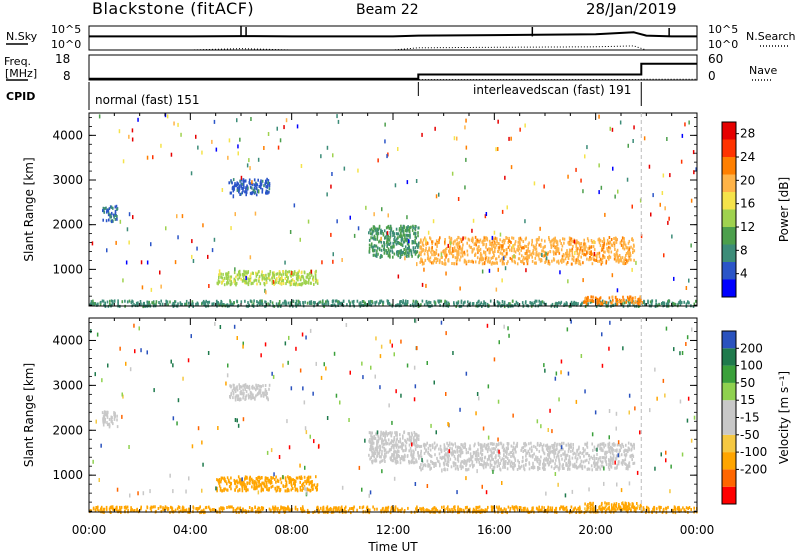 The height and width of the screenshot is (554, 800). What do you see at coordinates (393, 71) in the screenshot?
I see `freq-series-line` at bounding box center [393, 71].